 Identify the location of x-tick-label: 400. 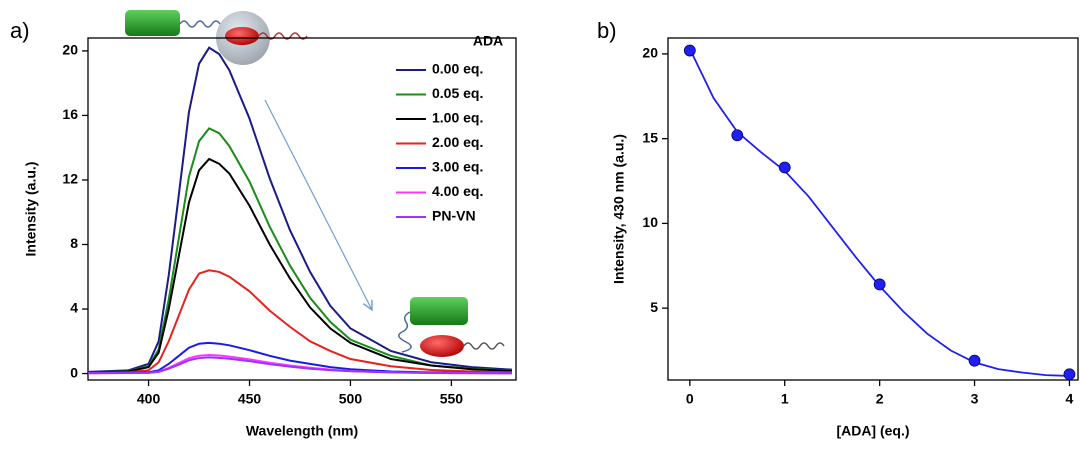
(149, 399).